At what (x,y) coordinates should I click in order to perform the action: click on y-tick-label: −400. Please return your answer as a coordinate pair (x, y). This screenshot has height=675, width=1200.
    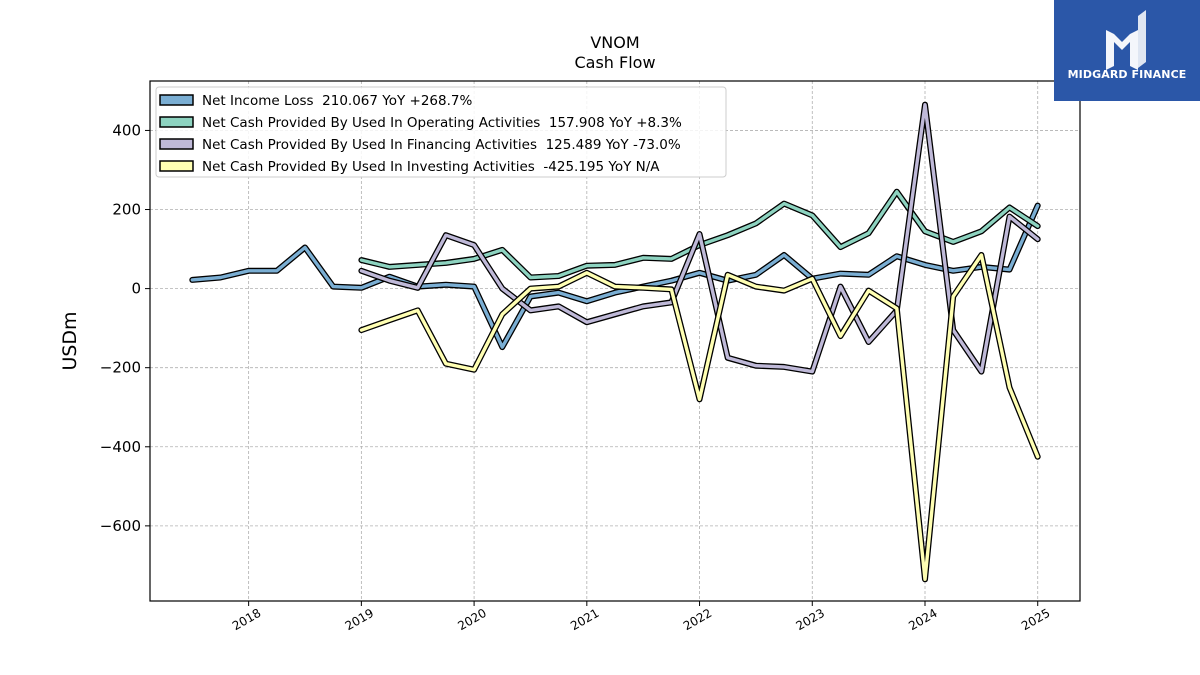
    Looking at the image, I should click on (120, 447).